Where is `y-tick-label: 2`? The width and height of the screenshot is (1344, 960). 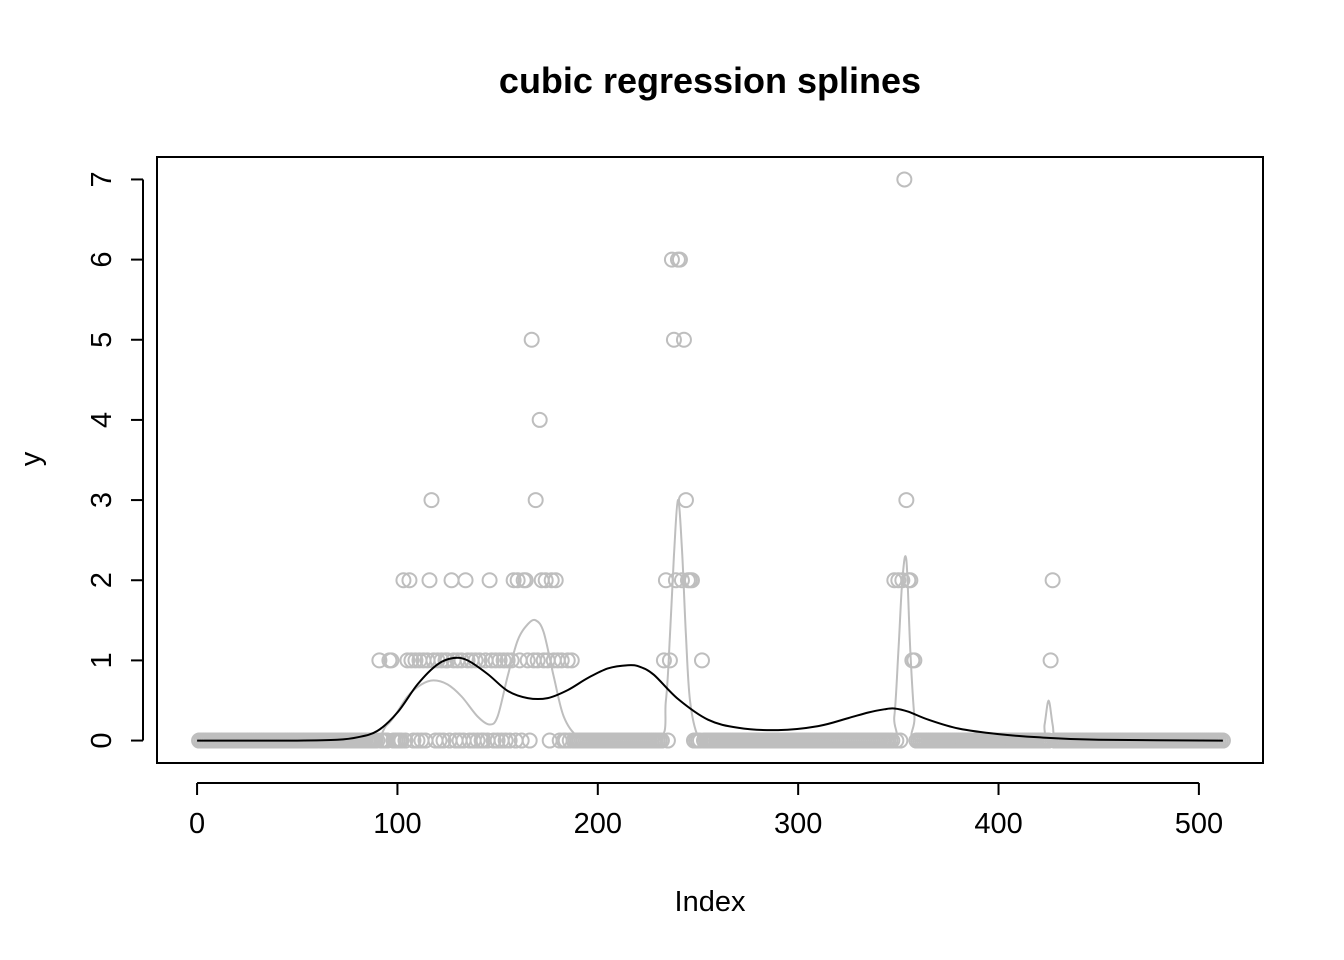
y-tick-label: 2 is located at coordinates (102, 580).